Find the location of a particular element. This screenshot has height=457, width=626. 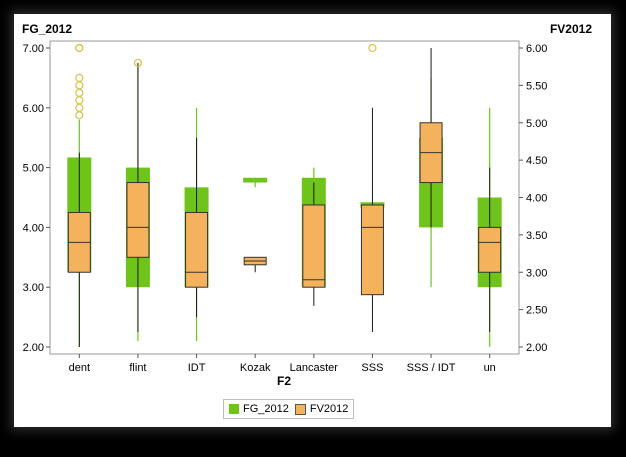

y-left-tick-label: 5.00 is located at coordinates (33, 169).